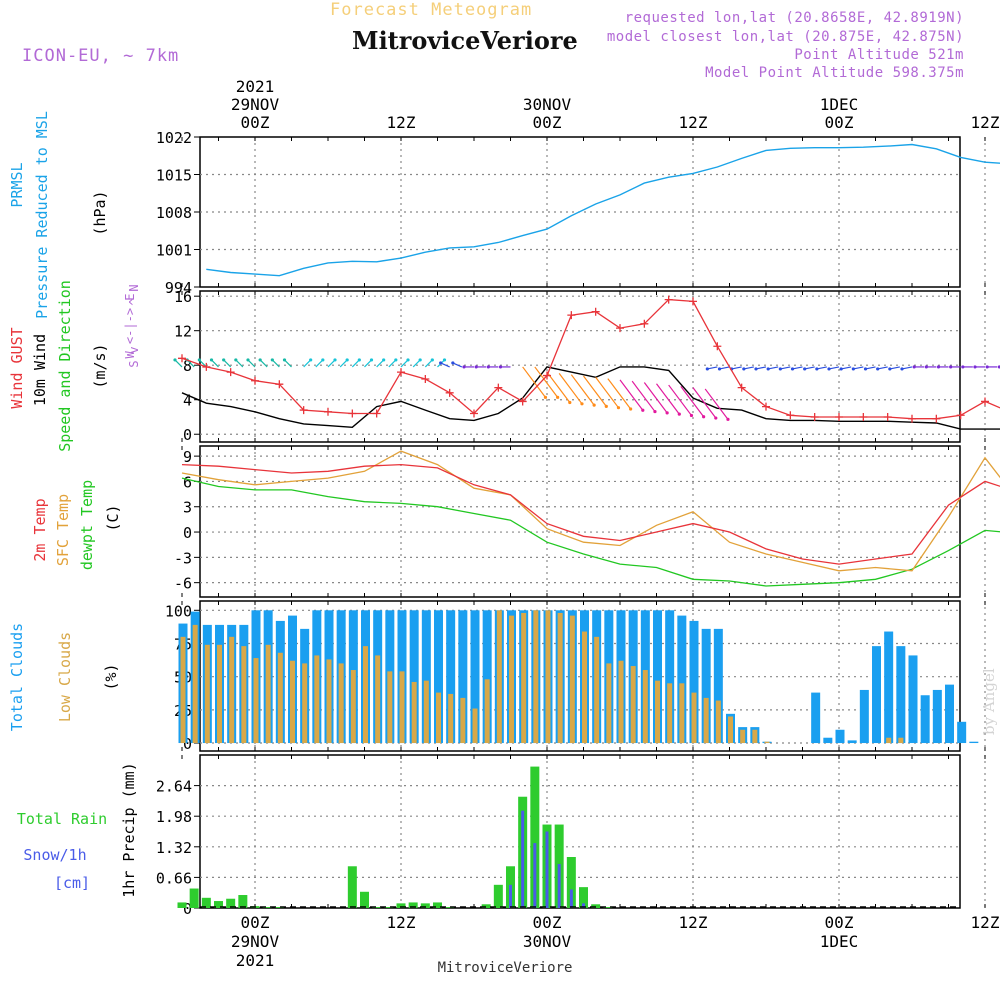 This screenshot has height=1000, width=1000. Describe the element at coordinates (100, 365) in the screenshot. I see `wind-unit: (m/s)` at that location.